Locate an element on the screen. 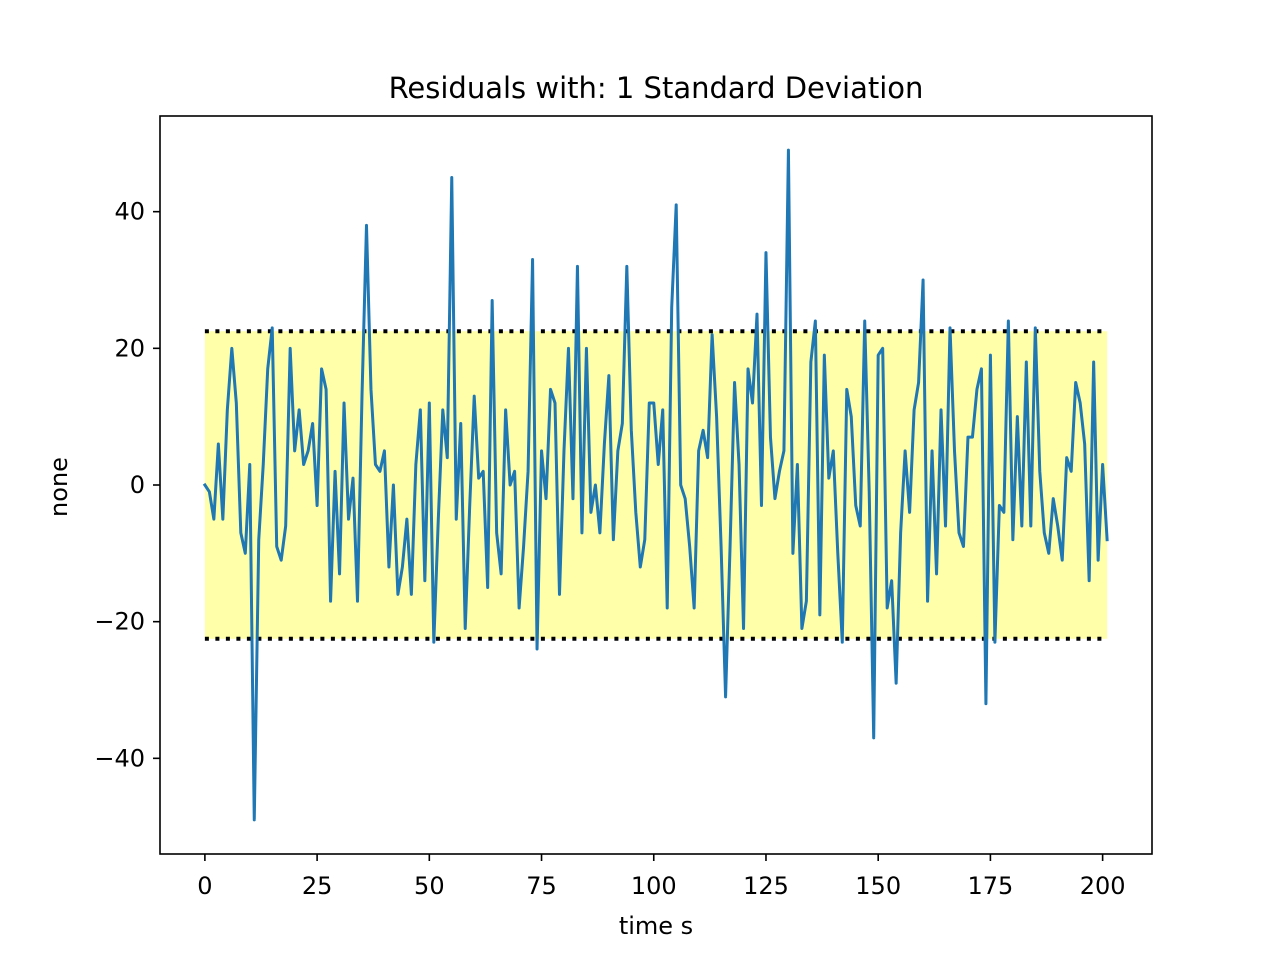 The width and height of the screenshot is (1280, 960). x-tick-label: 150 is located at coordinates (878, 886).